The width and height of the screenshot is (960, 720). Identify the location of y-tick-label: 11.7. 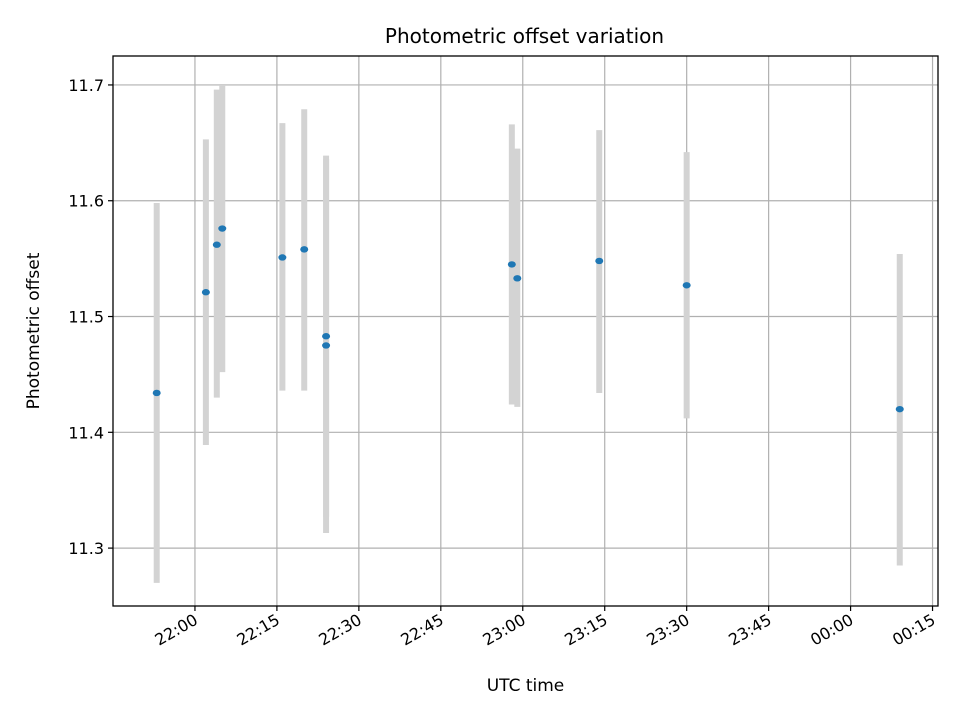
(86, 85).